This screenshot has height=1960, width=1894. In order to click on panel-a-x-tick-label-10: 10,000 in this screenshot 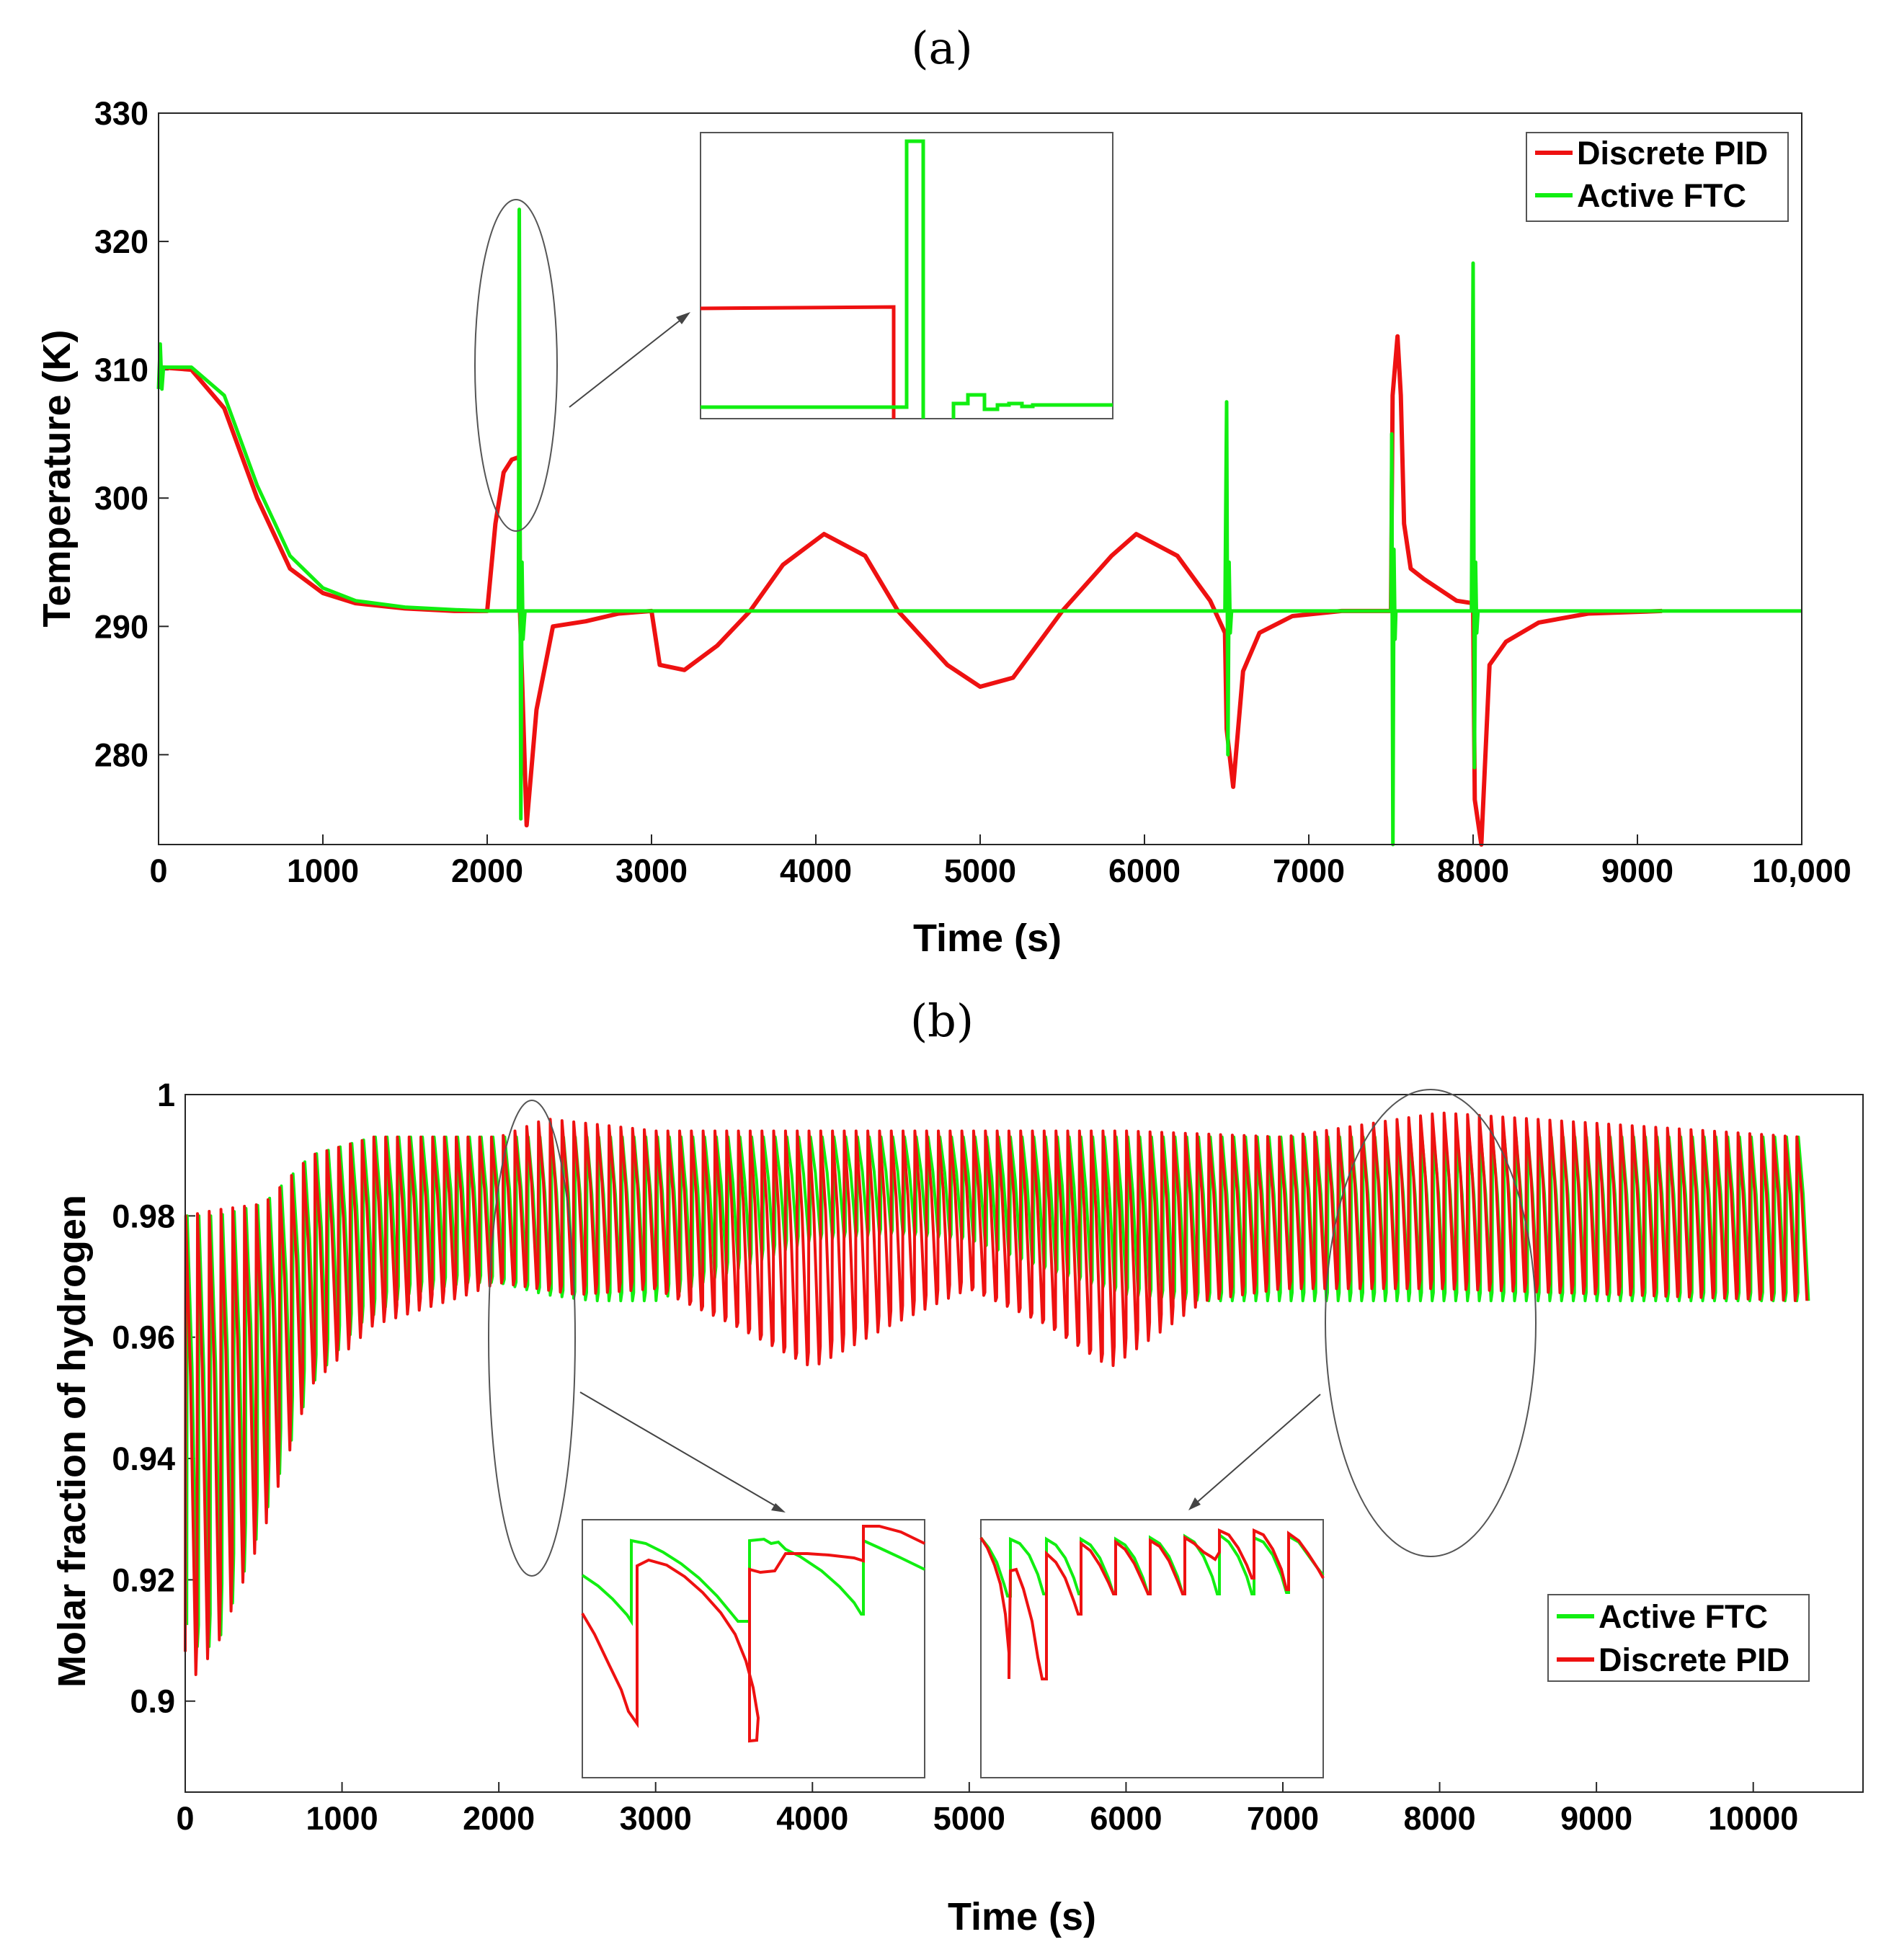, I will do `click(1801, 870)`.